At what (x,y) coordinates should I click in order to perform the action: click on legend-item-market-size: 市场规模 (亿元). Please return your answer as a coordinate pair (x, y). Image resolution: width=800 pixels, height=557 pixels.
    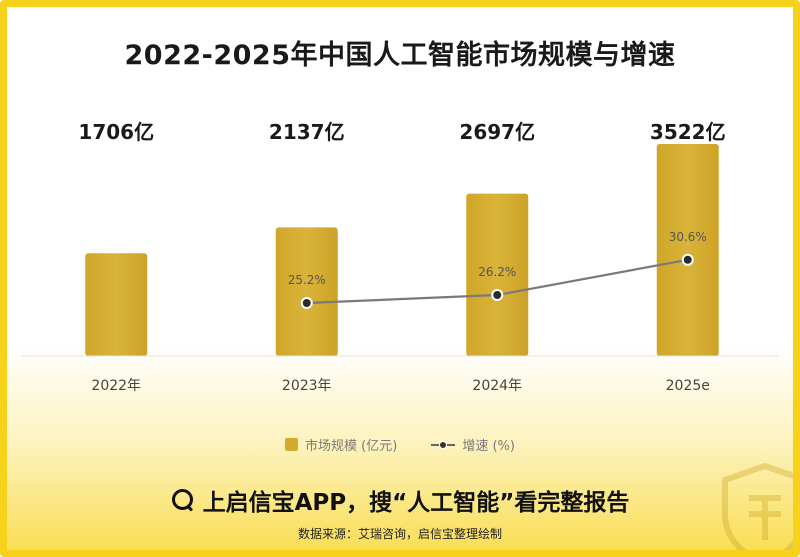
    Looking at the image, I should click on (341, 444).